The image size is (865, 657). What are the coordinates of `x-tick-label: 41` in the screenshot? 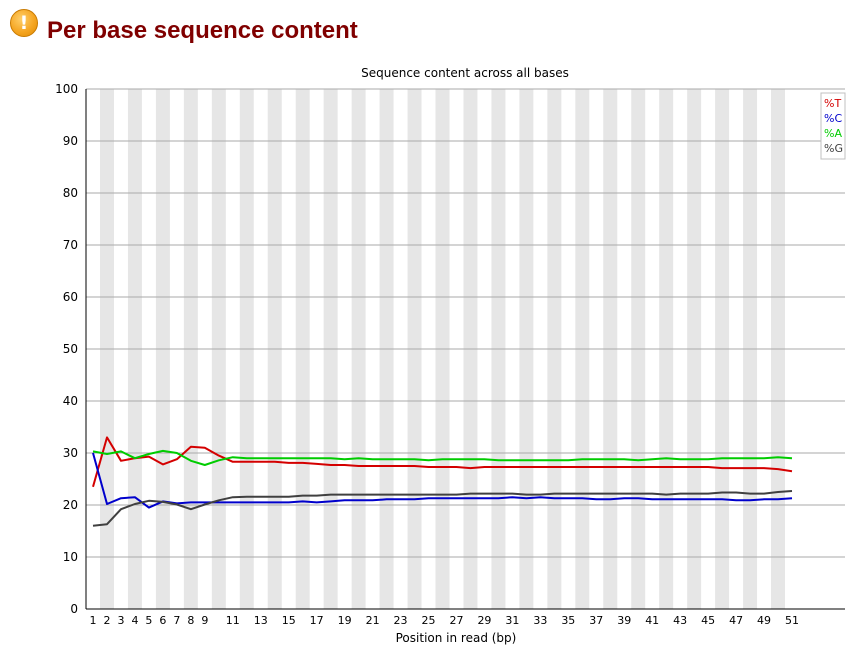 It's located at (652, 620).